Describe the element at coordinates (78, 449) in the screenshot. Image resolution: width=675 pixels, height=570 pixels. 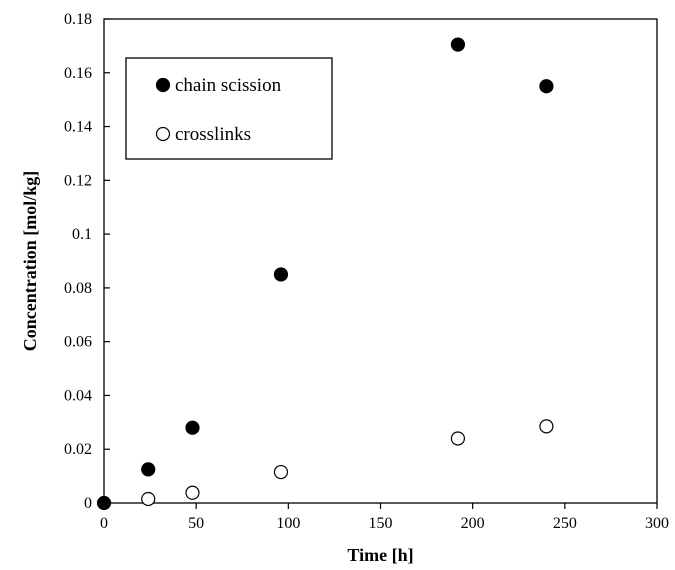
I see `y-tick-label: 0.02` at that location.